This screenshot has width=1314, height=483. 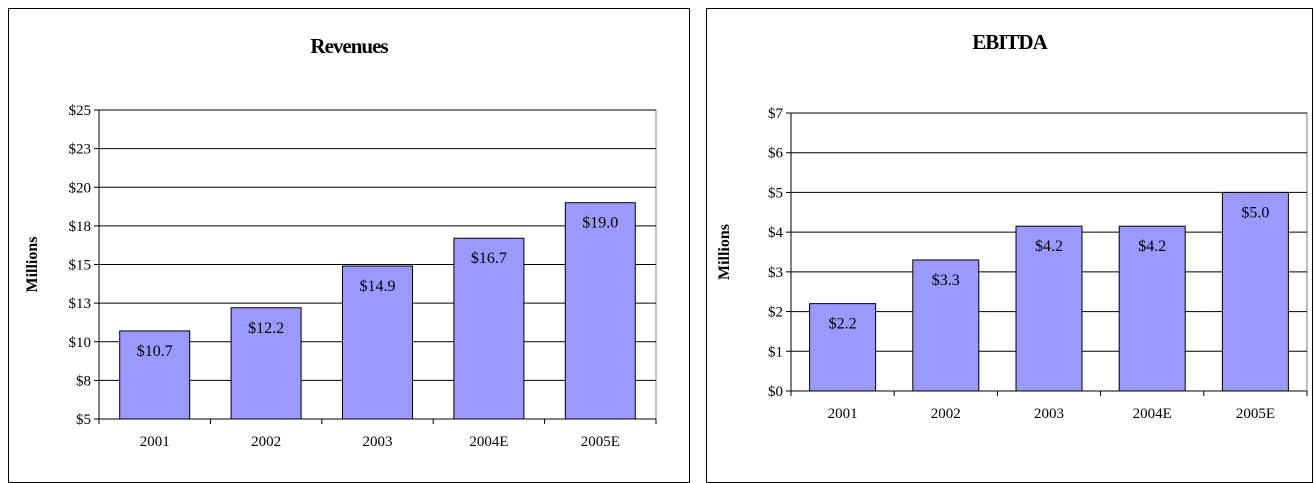 I want to click on y-tick-label: $25, so click(x=80, y=111).